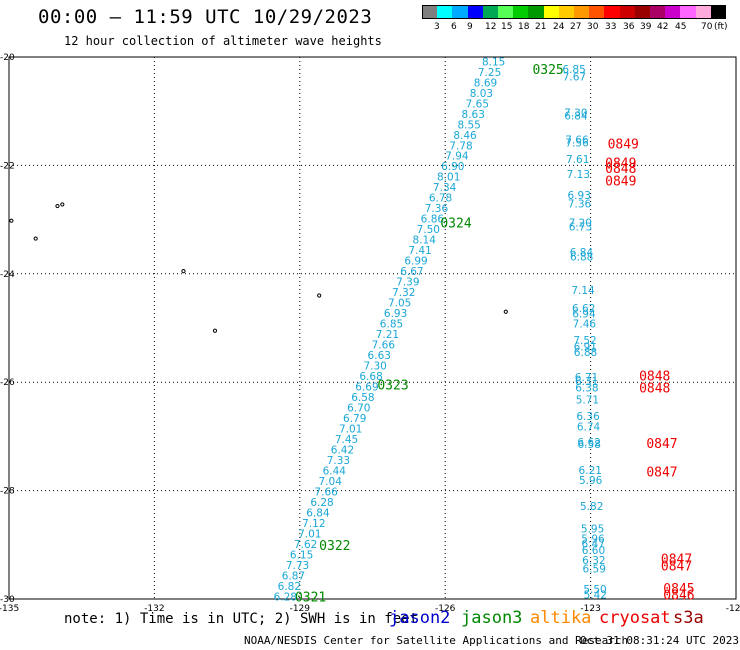 The height and width of the screenshot is (650, 740). I want to click on wave-height-value: 5.95, so click(592, 530).